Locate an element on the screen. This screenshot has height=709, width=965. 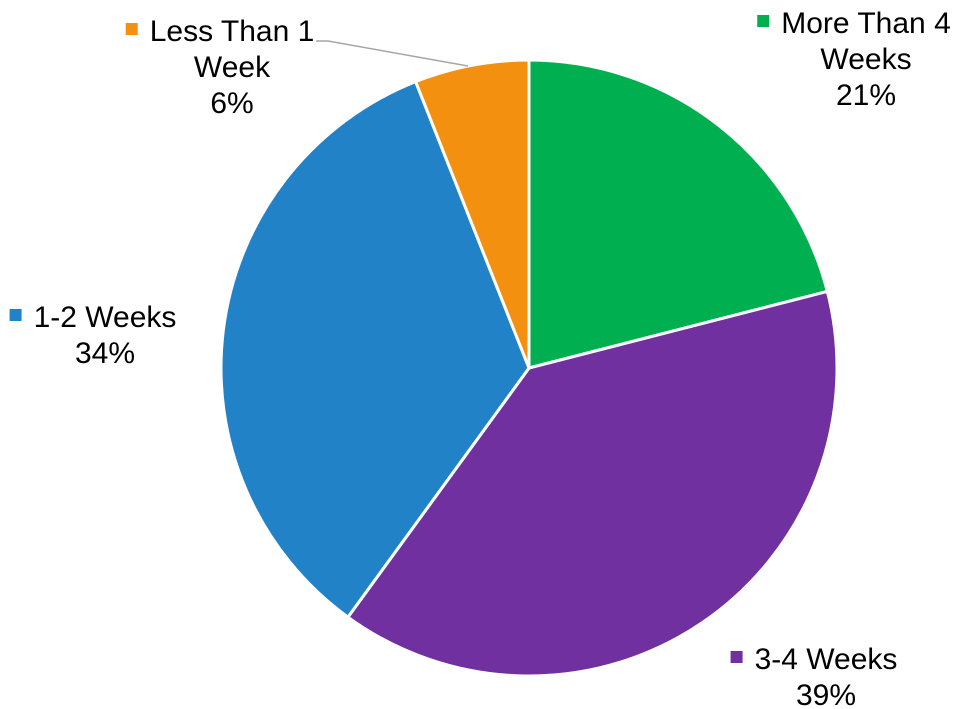
pie-slice-less-than-1-week is located at coordinates (472, 214).